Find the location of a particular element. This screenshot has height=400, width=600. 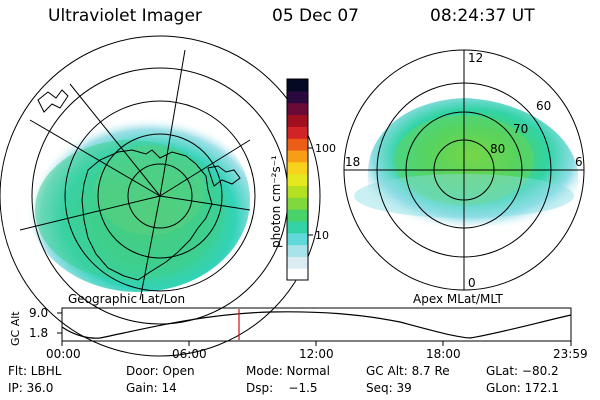

info-glat: GLat: −80.2 is located at coordinates (522, 371).